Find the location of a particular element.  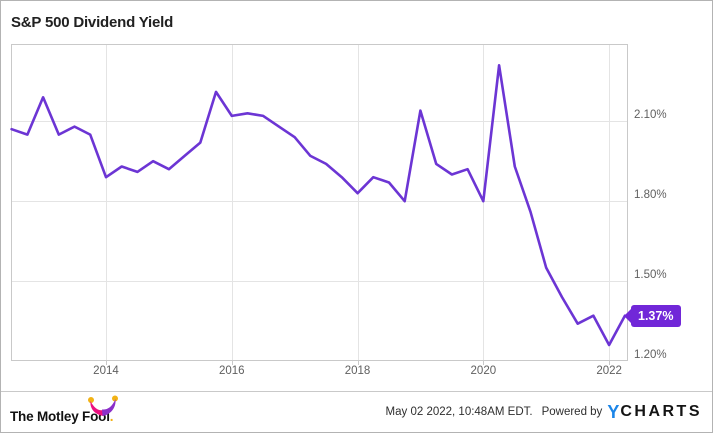

jester-cap-icon is located at coordinates (103, 405).